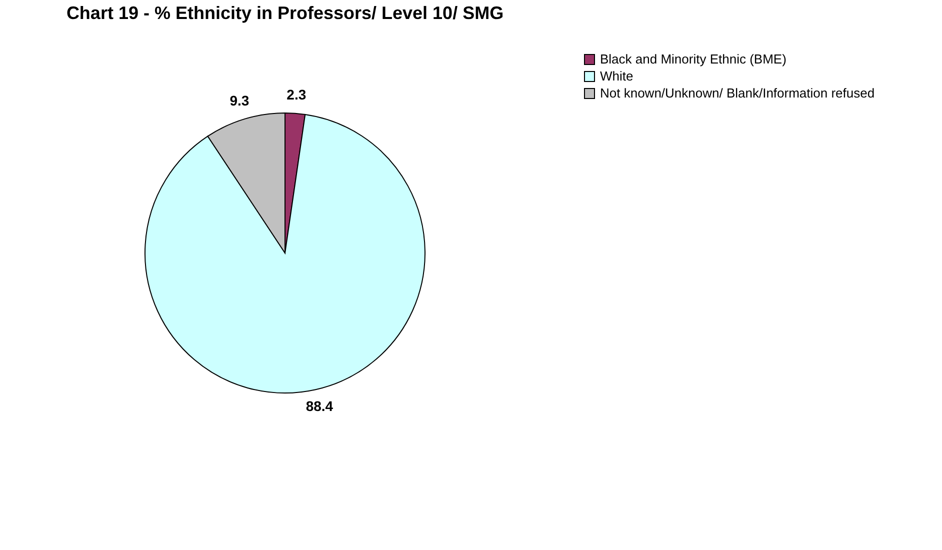 The image size is (942, 550). I want to click on legend-label: Not known/Unknown/ Blank/Information refused, so click(737, 93).